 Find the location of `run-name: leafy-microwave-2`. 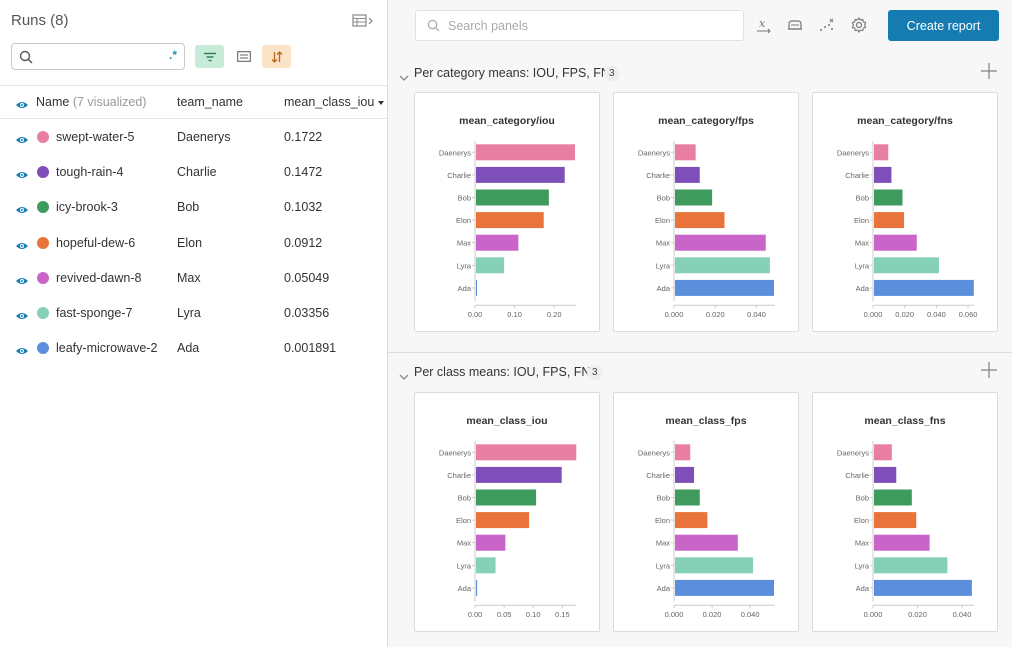

run-name: leafy-microwave-2 is located at coordinates (107, 348).